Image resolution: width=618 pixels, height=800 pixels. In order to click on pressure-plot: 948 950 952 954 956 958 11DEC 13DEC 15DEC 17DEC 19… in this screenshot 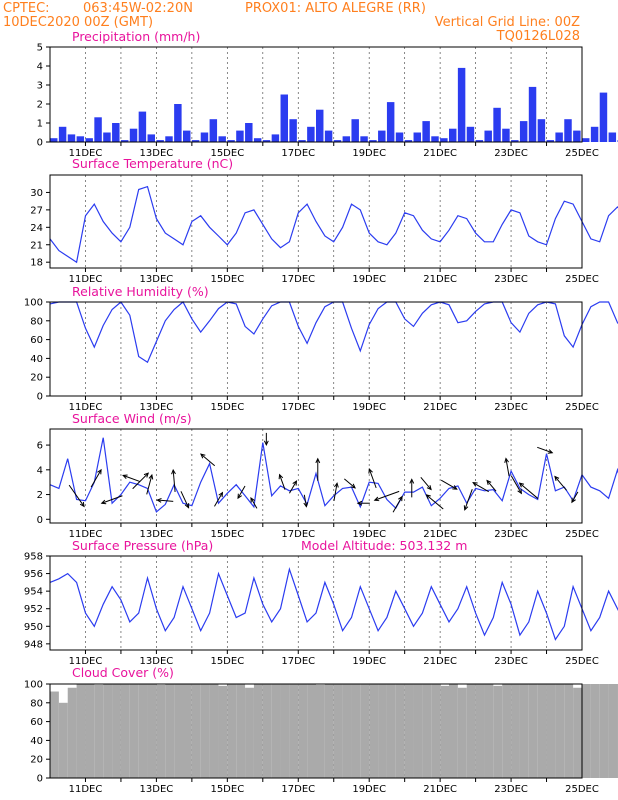, I will do `click(321, 609)`.